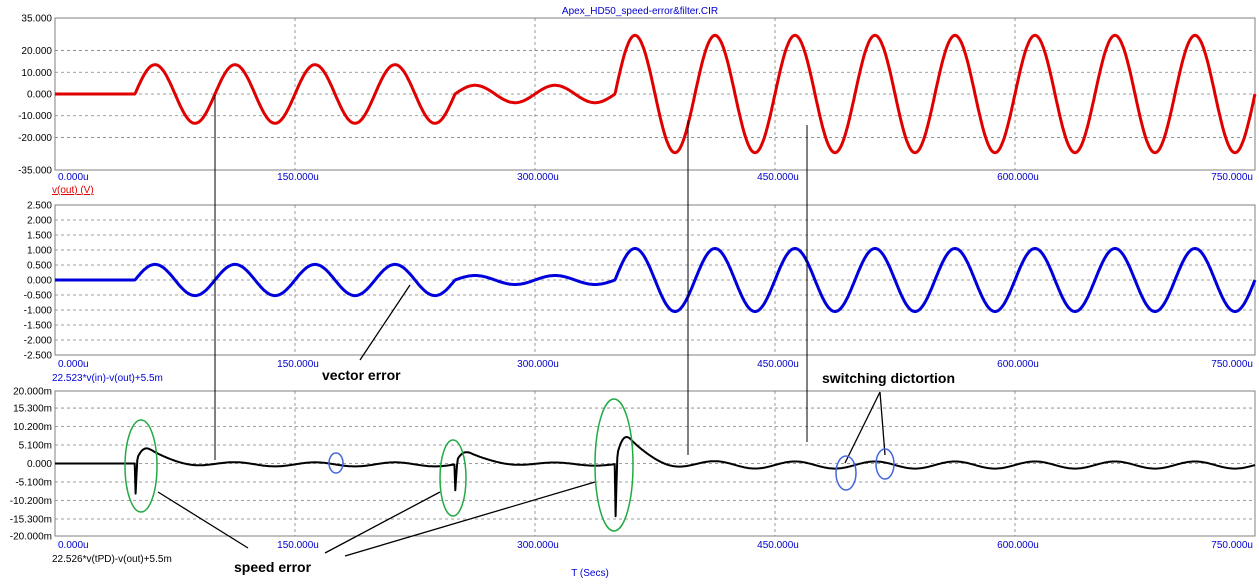  What do you see at coordinates (35, 138) in the screenshot?
I see `y-tick-label: -20.000` at bounding box center [35, 138].